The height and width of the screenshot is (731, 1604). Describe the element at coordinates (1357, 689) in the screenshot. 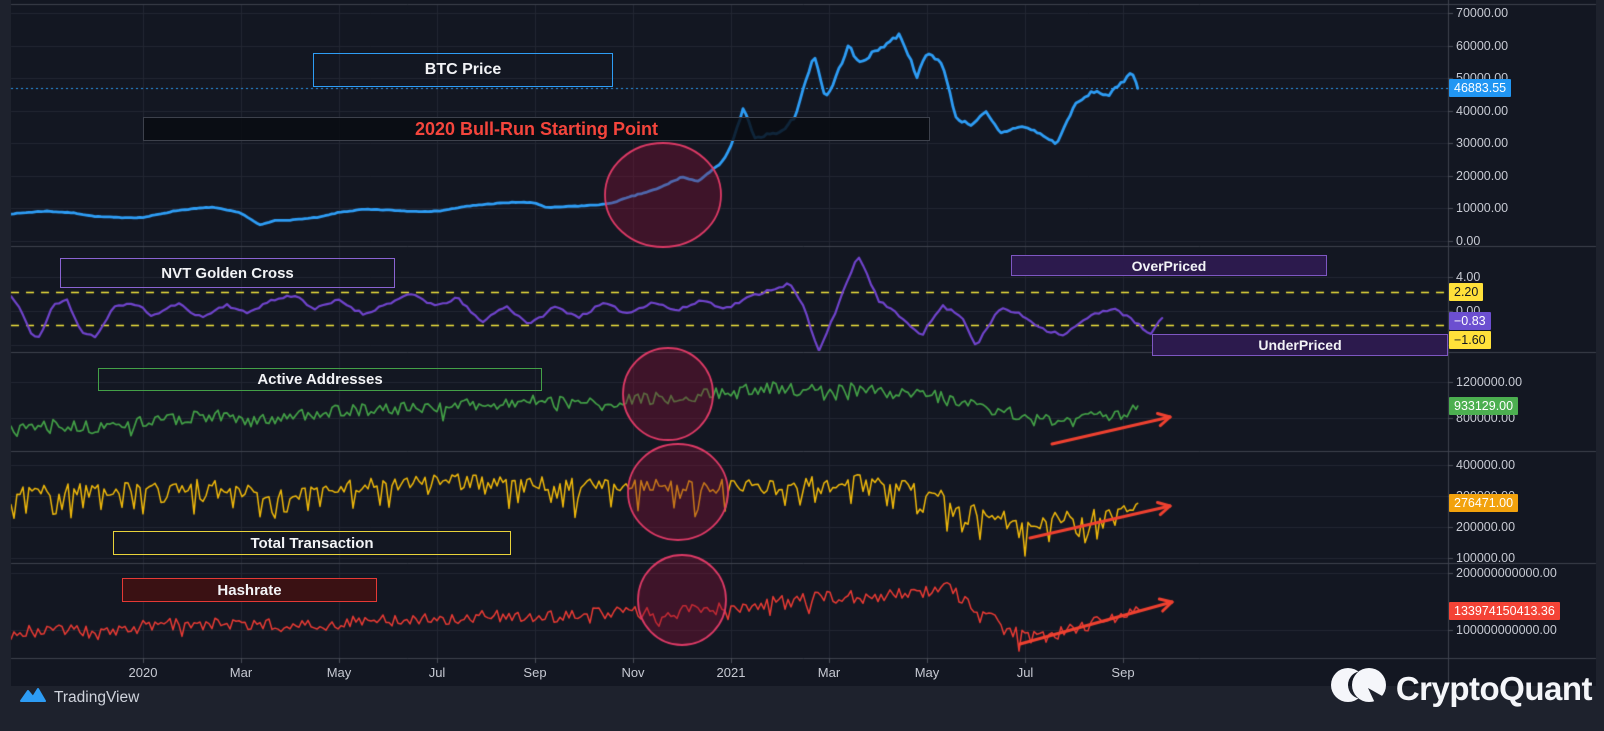

I see `cryptoquant-logo-icon` at that location.